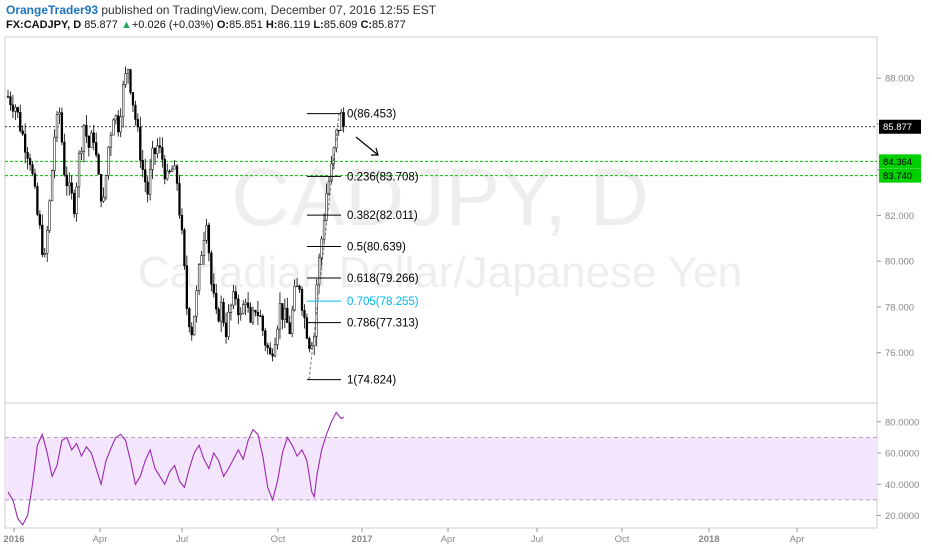  Describe the element at coordinates (383, 324) in the screenshot. I see `fib-level-label: 0.786(77.313)` at that location.